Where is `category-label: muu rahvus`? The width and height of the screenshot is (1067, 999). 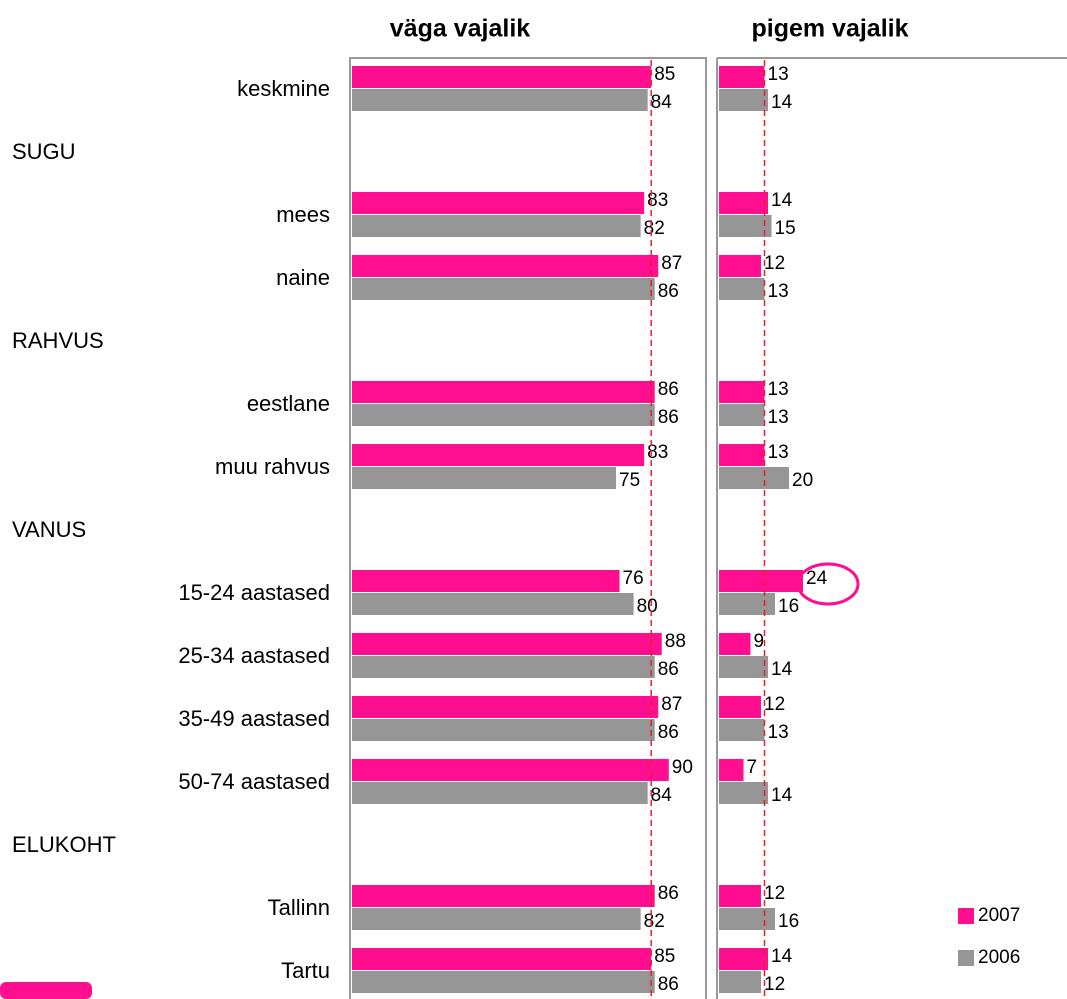
category-label: muu rahvus is located at coordinates (272, 466).